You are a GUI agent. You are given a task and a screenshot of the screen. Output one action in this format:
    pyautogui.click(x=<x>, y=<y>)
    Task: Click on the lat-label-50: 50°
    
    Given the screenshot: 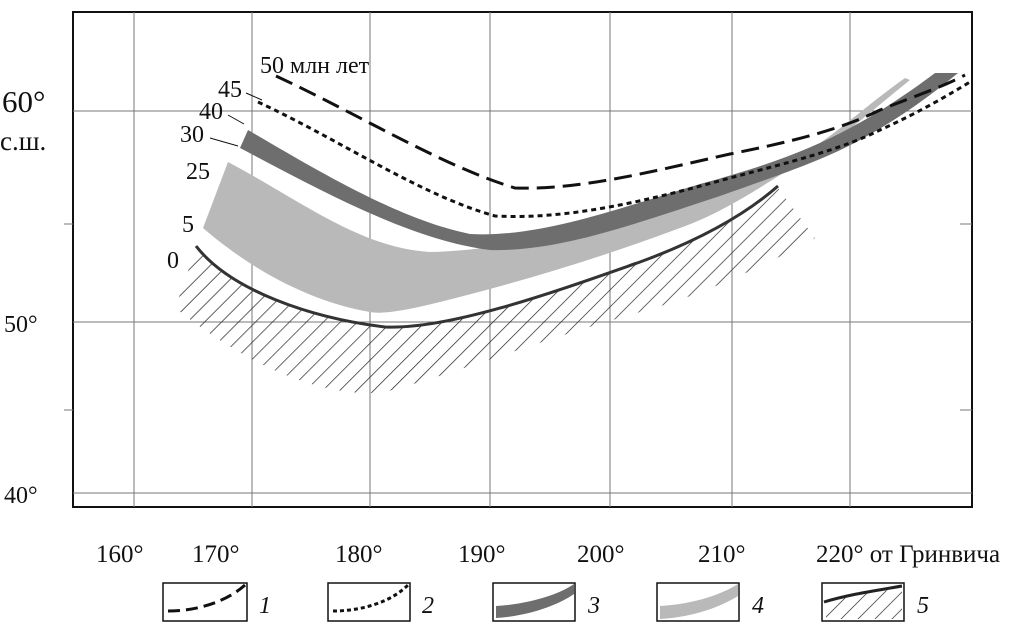 What is the action you would take?
    pyautogui.click(x=21, y=325)
    